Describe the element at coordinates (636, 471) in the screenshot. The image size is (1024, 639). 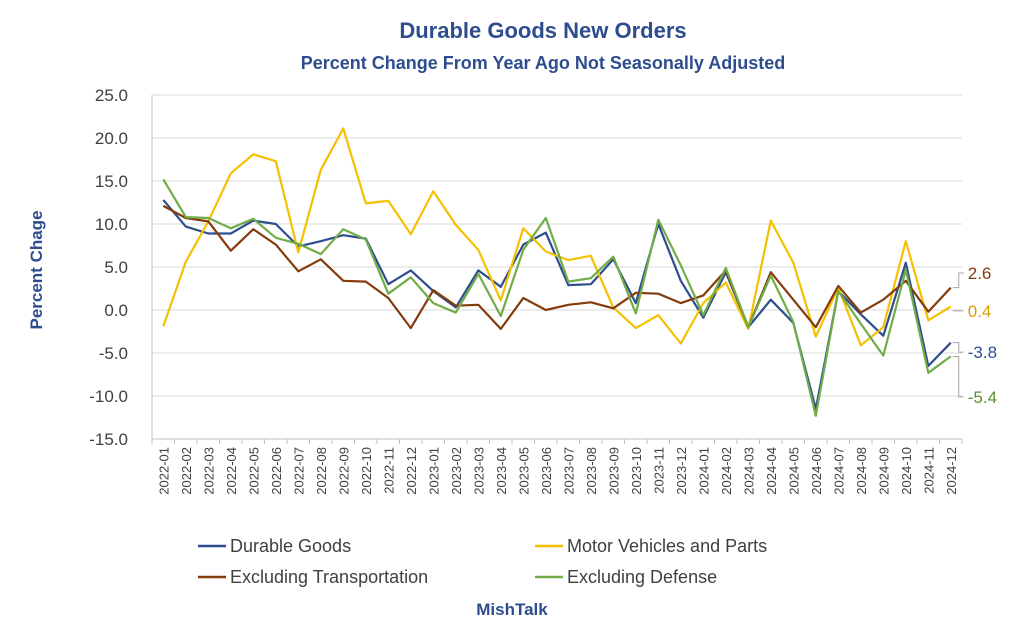
I see `x-tick-label: 2023-10` at that location.